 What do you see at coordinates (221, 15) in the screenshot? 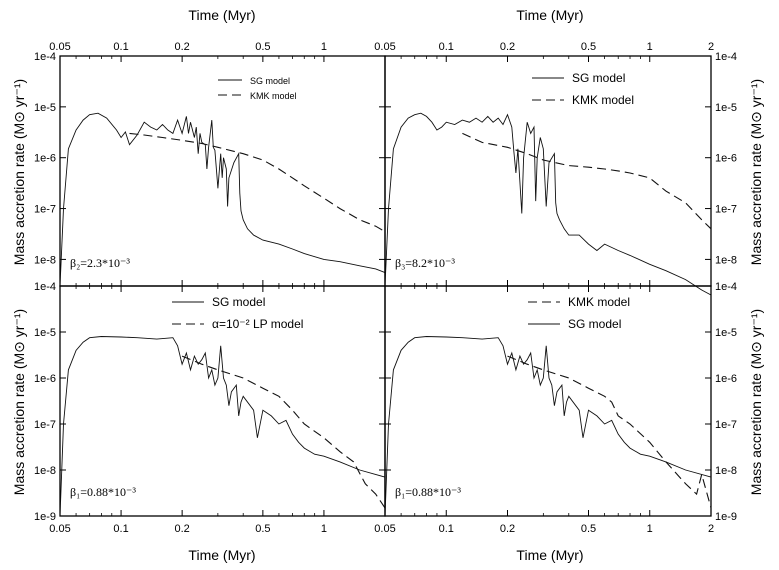
I see `x-axis-title-top-left: Time (Myr)` at bounding box center [221, 15].